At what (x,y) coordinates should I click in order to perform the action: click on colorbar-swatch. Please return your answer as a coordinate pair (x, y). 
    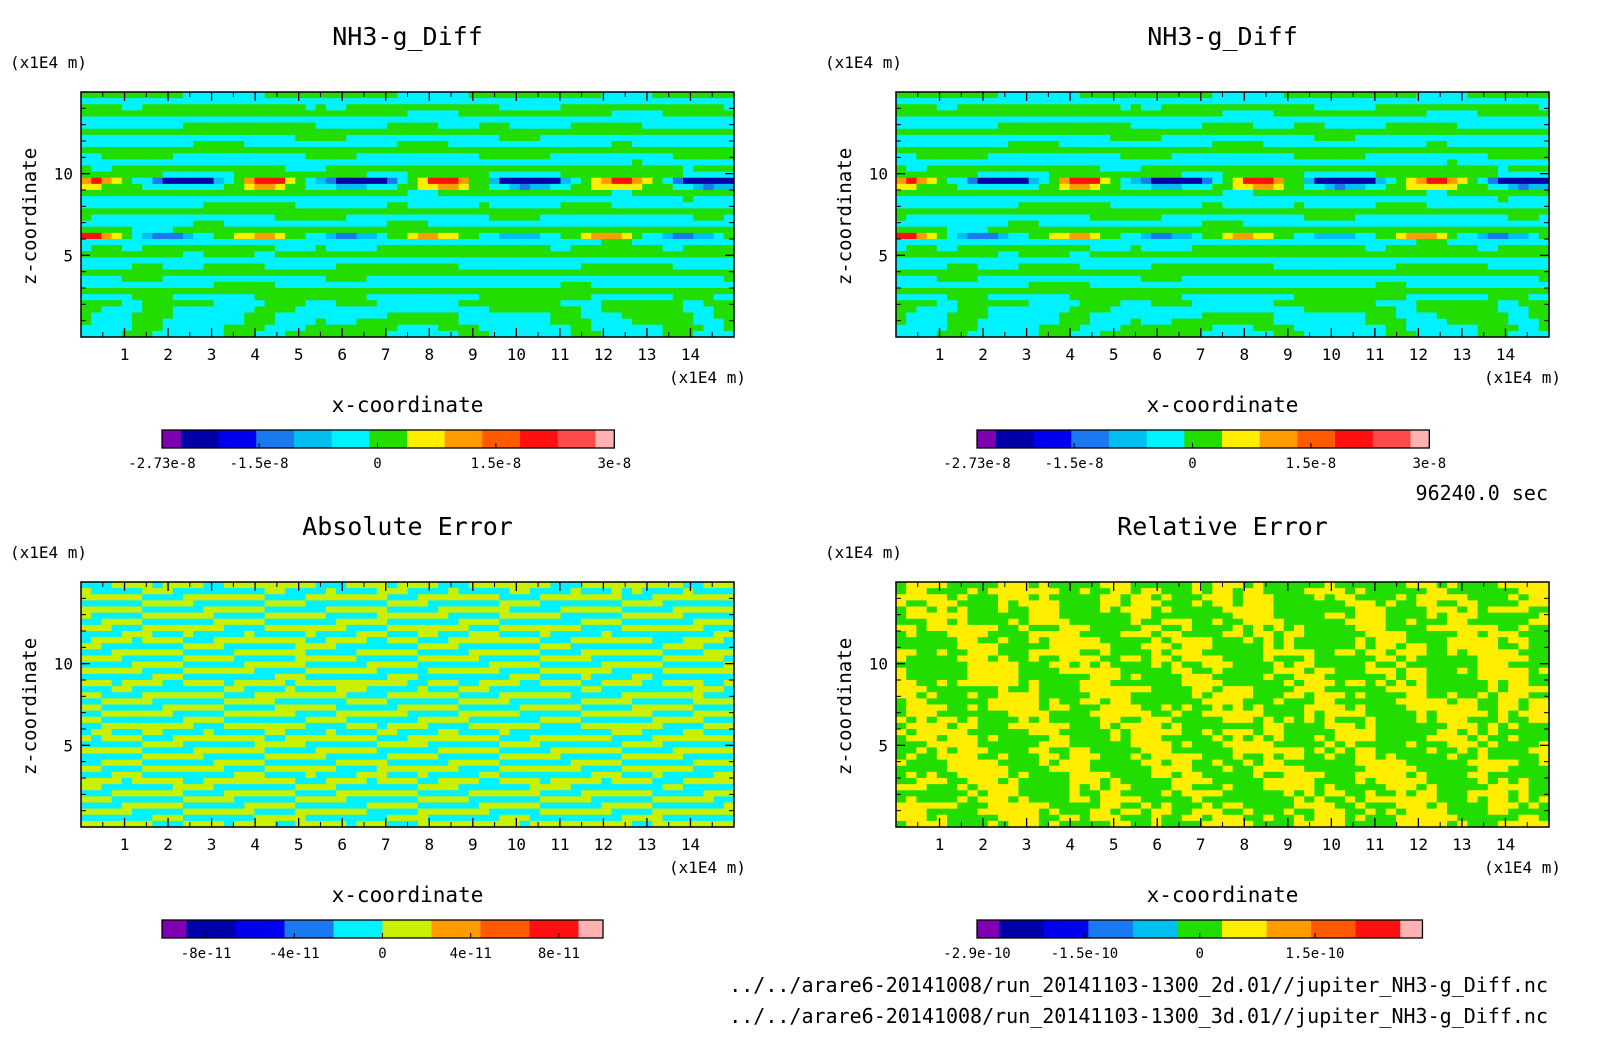
    Looking at the image, I should click on (576, 439).